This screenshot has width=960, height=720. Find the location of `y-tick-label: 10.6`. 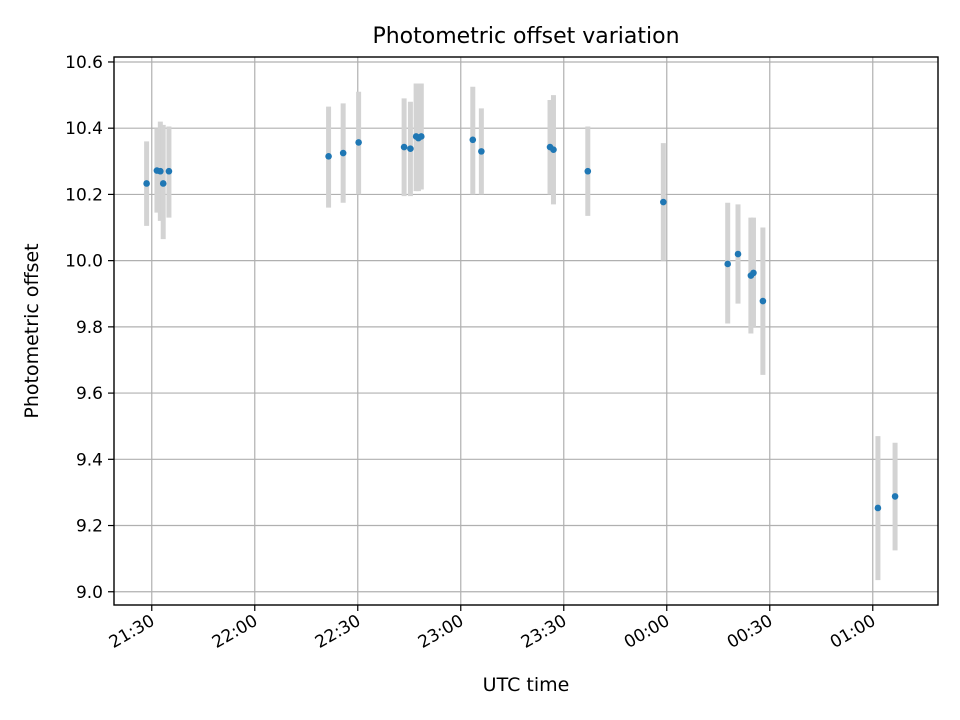

y-tick-label: 10.6 is located at coordinates (84, 63).